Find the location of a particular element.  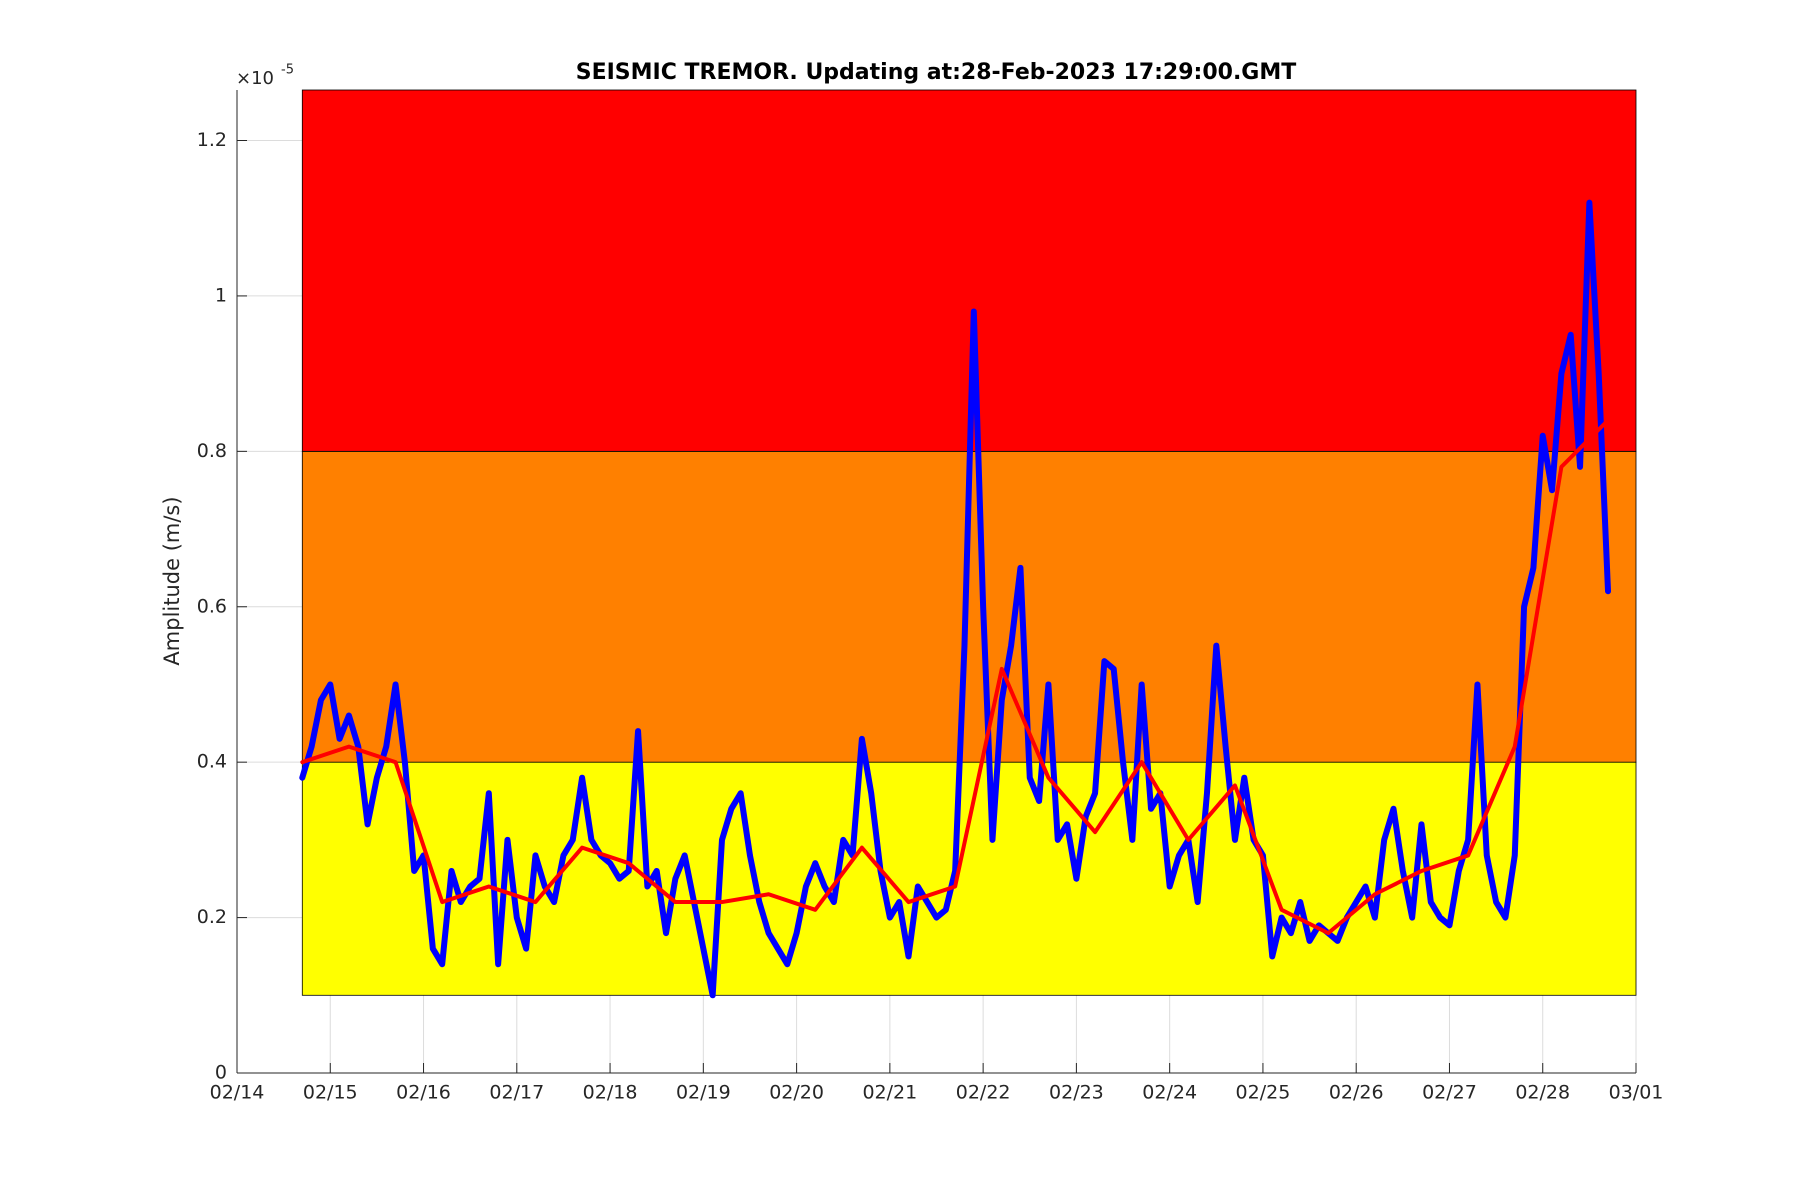

y-tick-label: 1 is located at coordinates (221, 295).